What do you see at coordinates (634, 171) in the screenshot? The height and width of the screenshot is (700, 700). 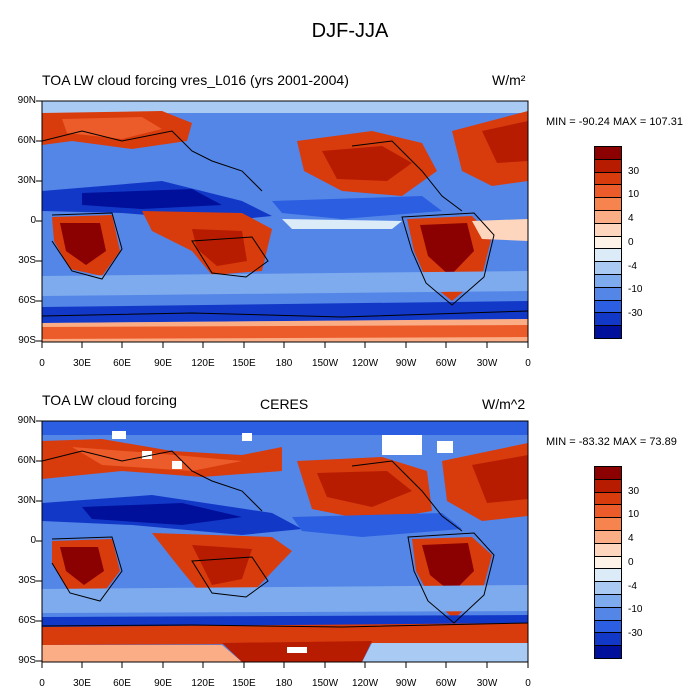 I see `panel-1-colorbar-label: 30` at bounding box center [634, 171].